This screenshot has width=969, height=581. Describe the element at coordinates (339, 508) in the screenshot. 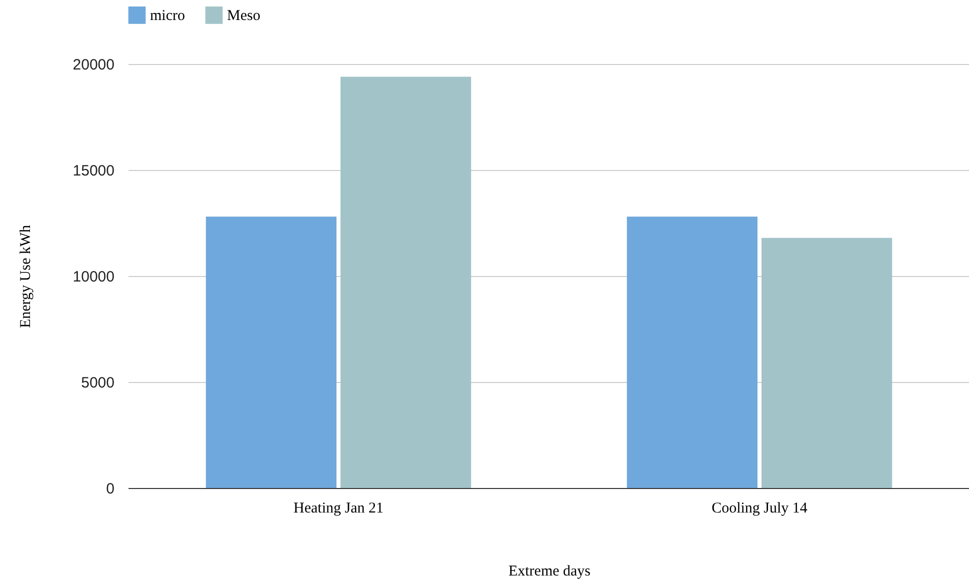

I see `x-tick-label: Heating Jan 21` at that location.